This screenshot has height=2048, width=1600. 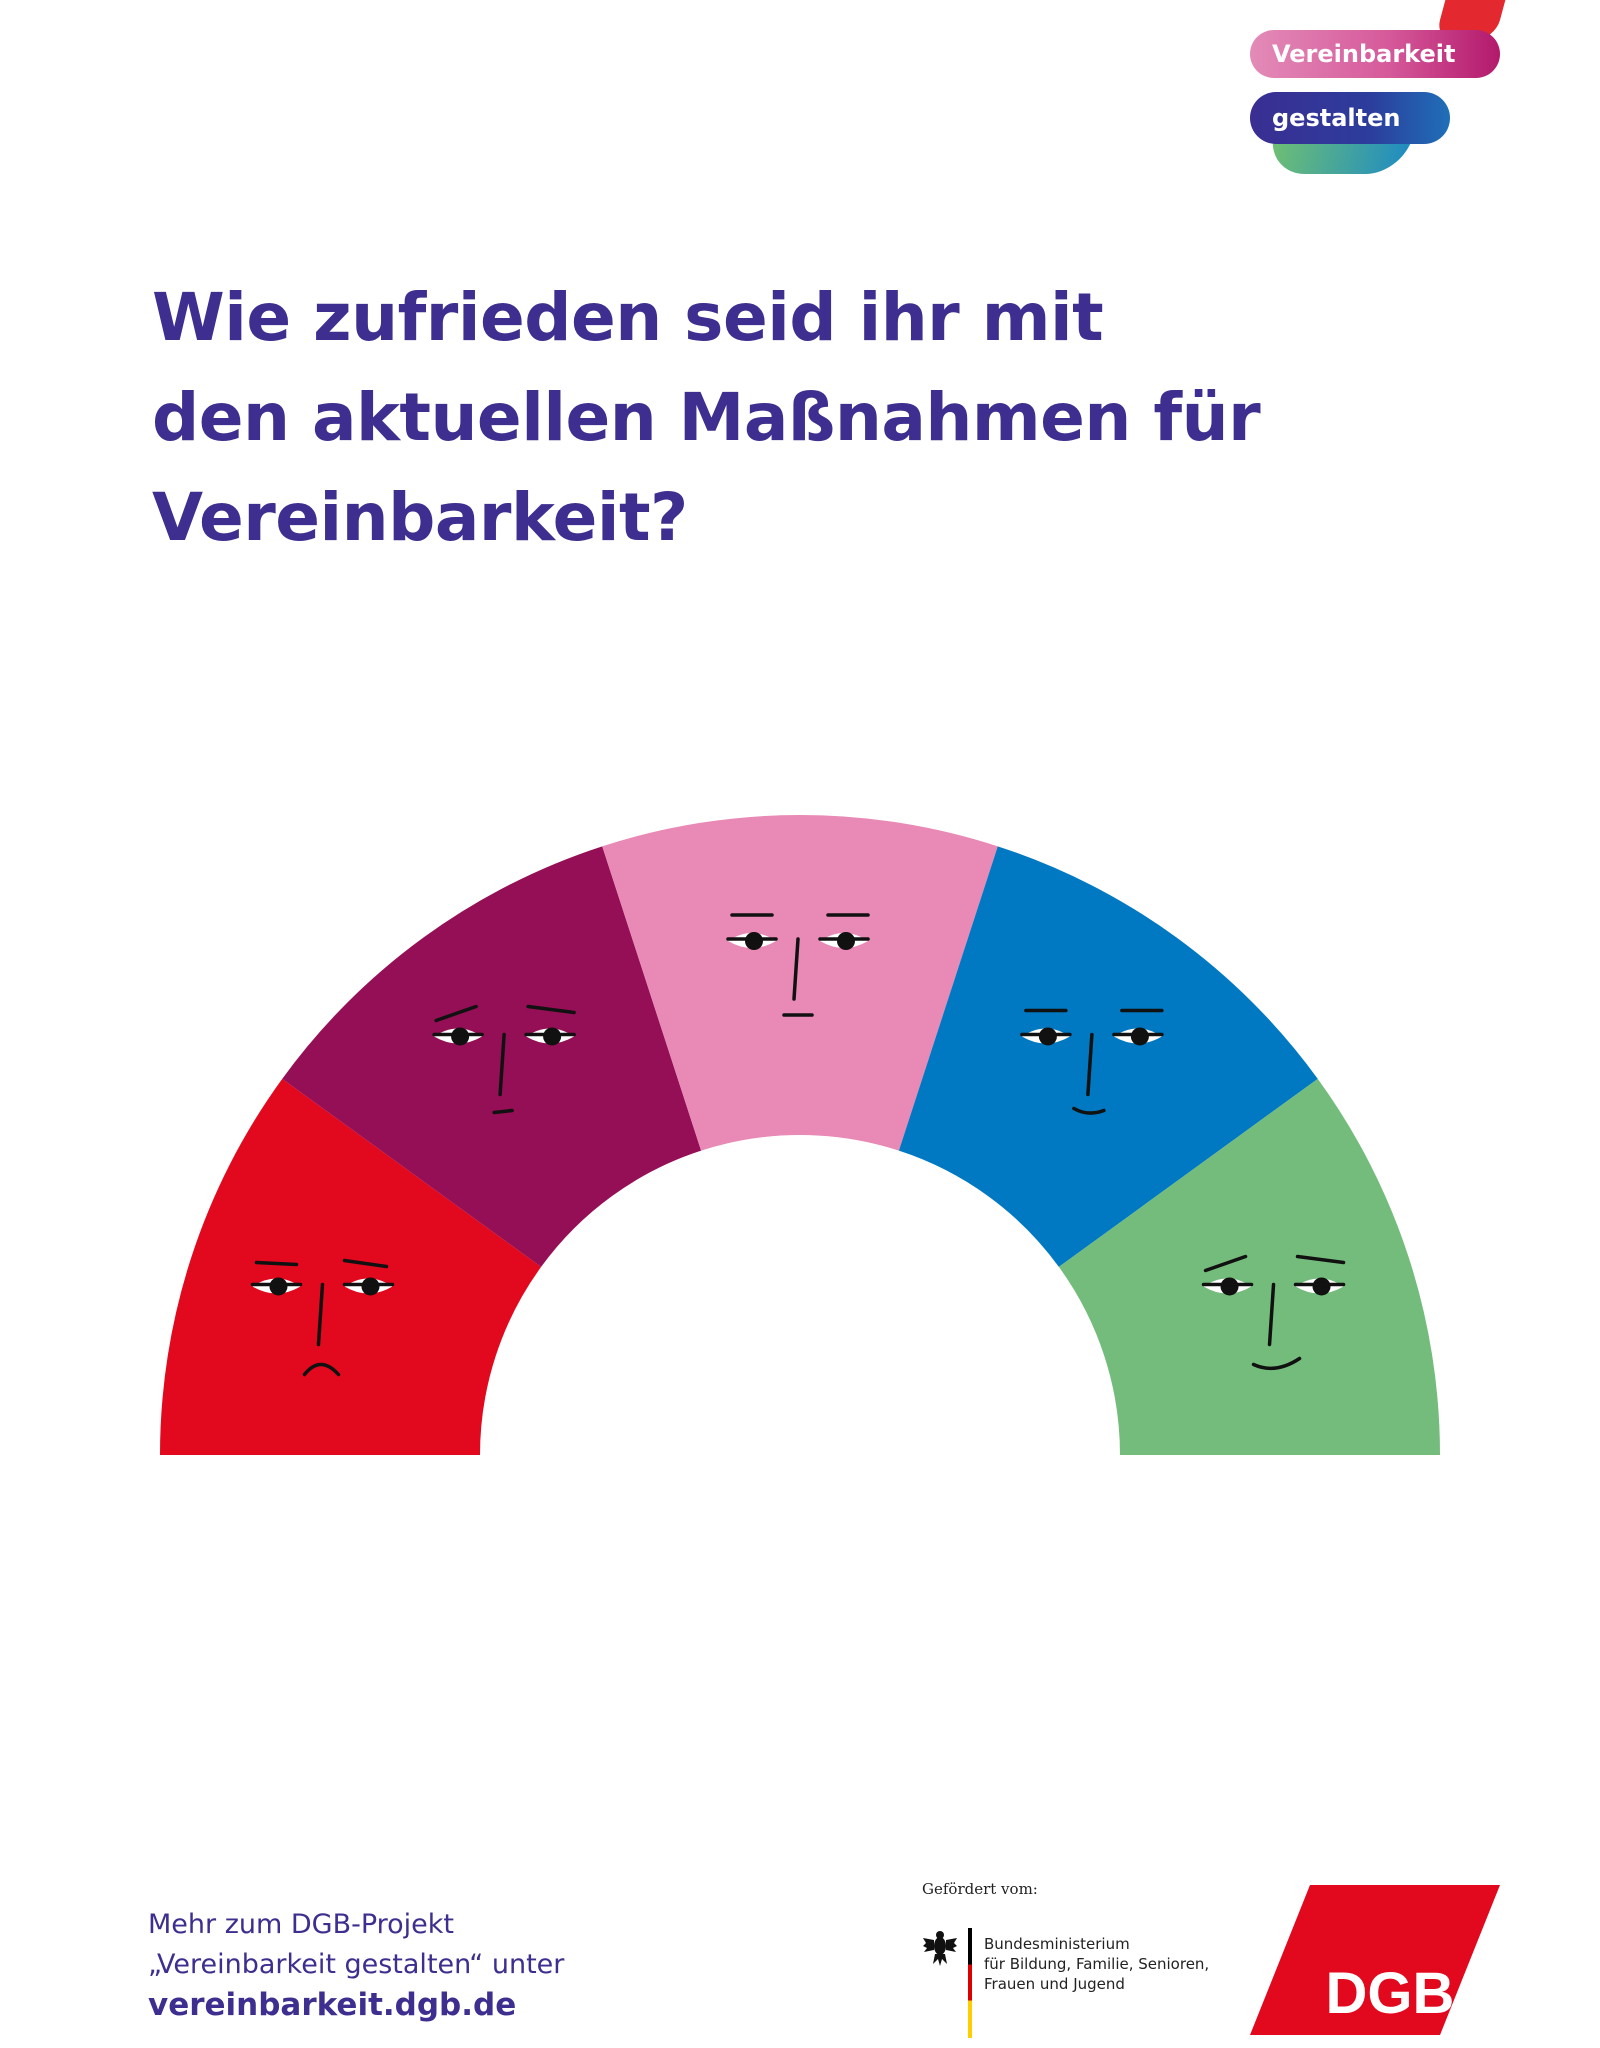 I want to click on project-link: vereinbarkeit.dgb.de, so click(x=332, y=2005).